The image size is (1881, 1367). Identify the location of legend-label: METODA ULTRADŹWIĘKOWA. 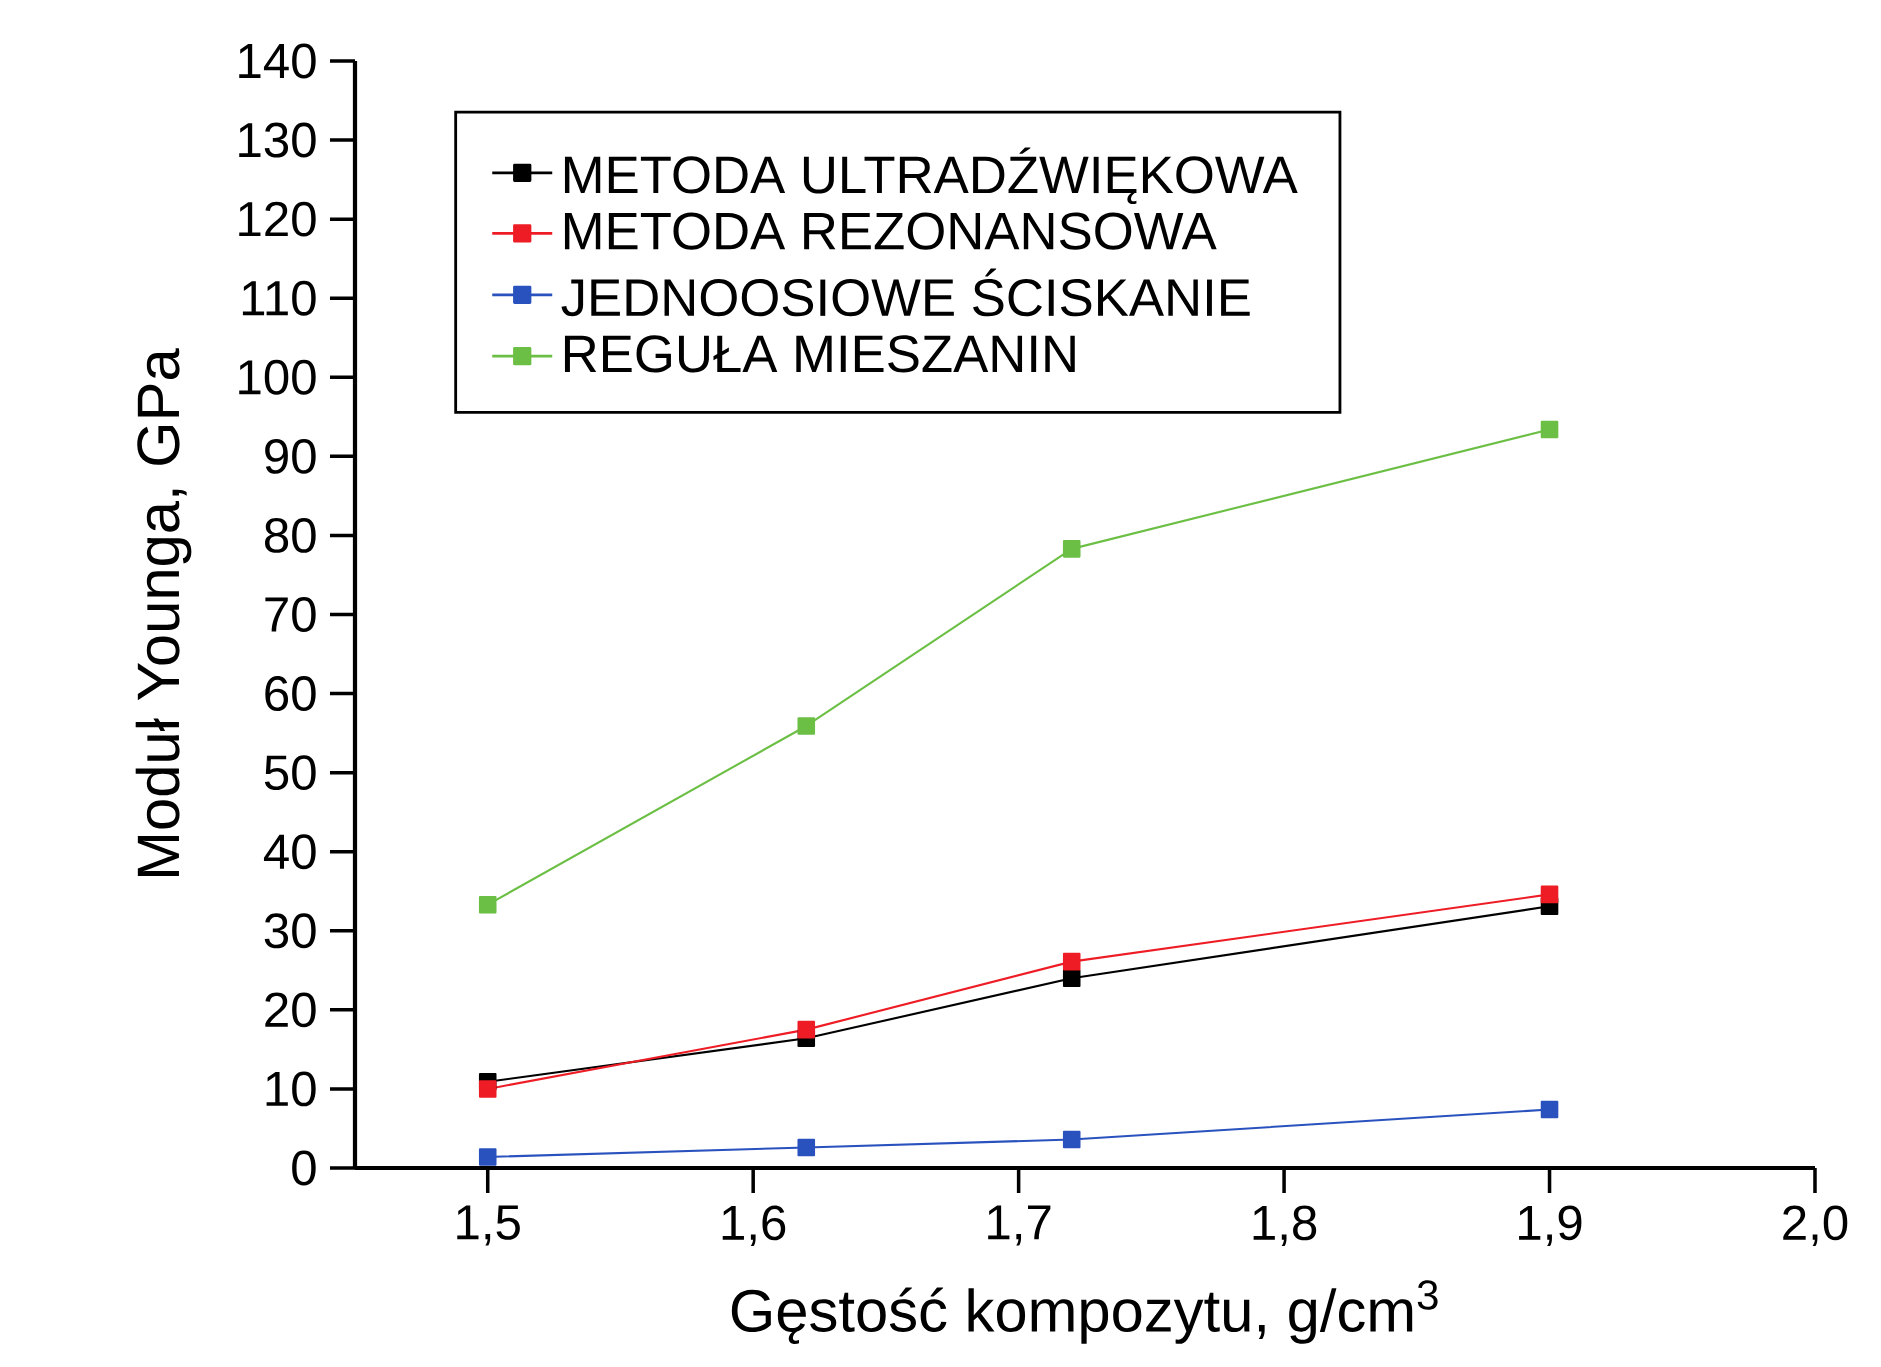
(931, 176).